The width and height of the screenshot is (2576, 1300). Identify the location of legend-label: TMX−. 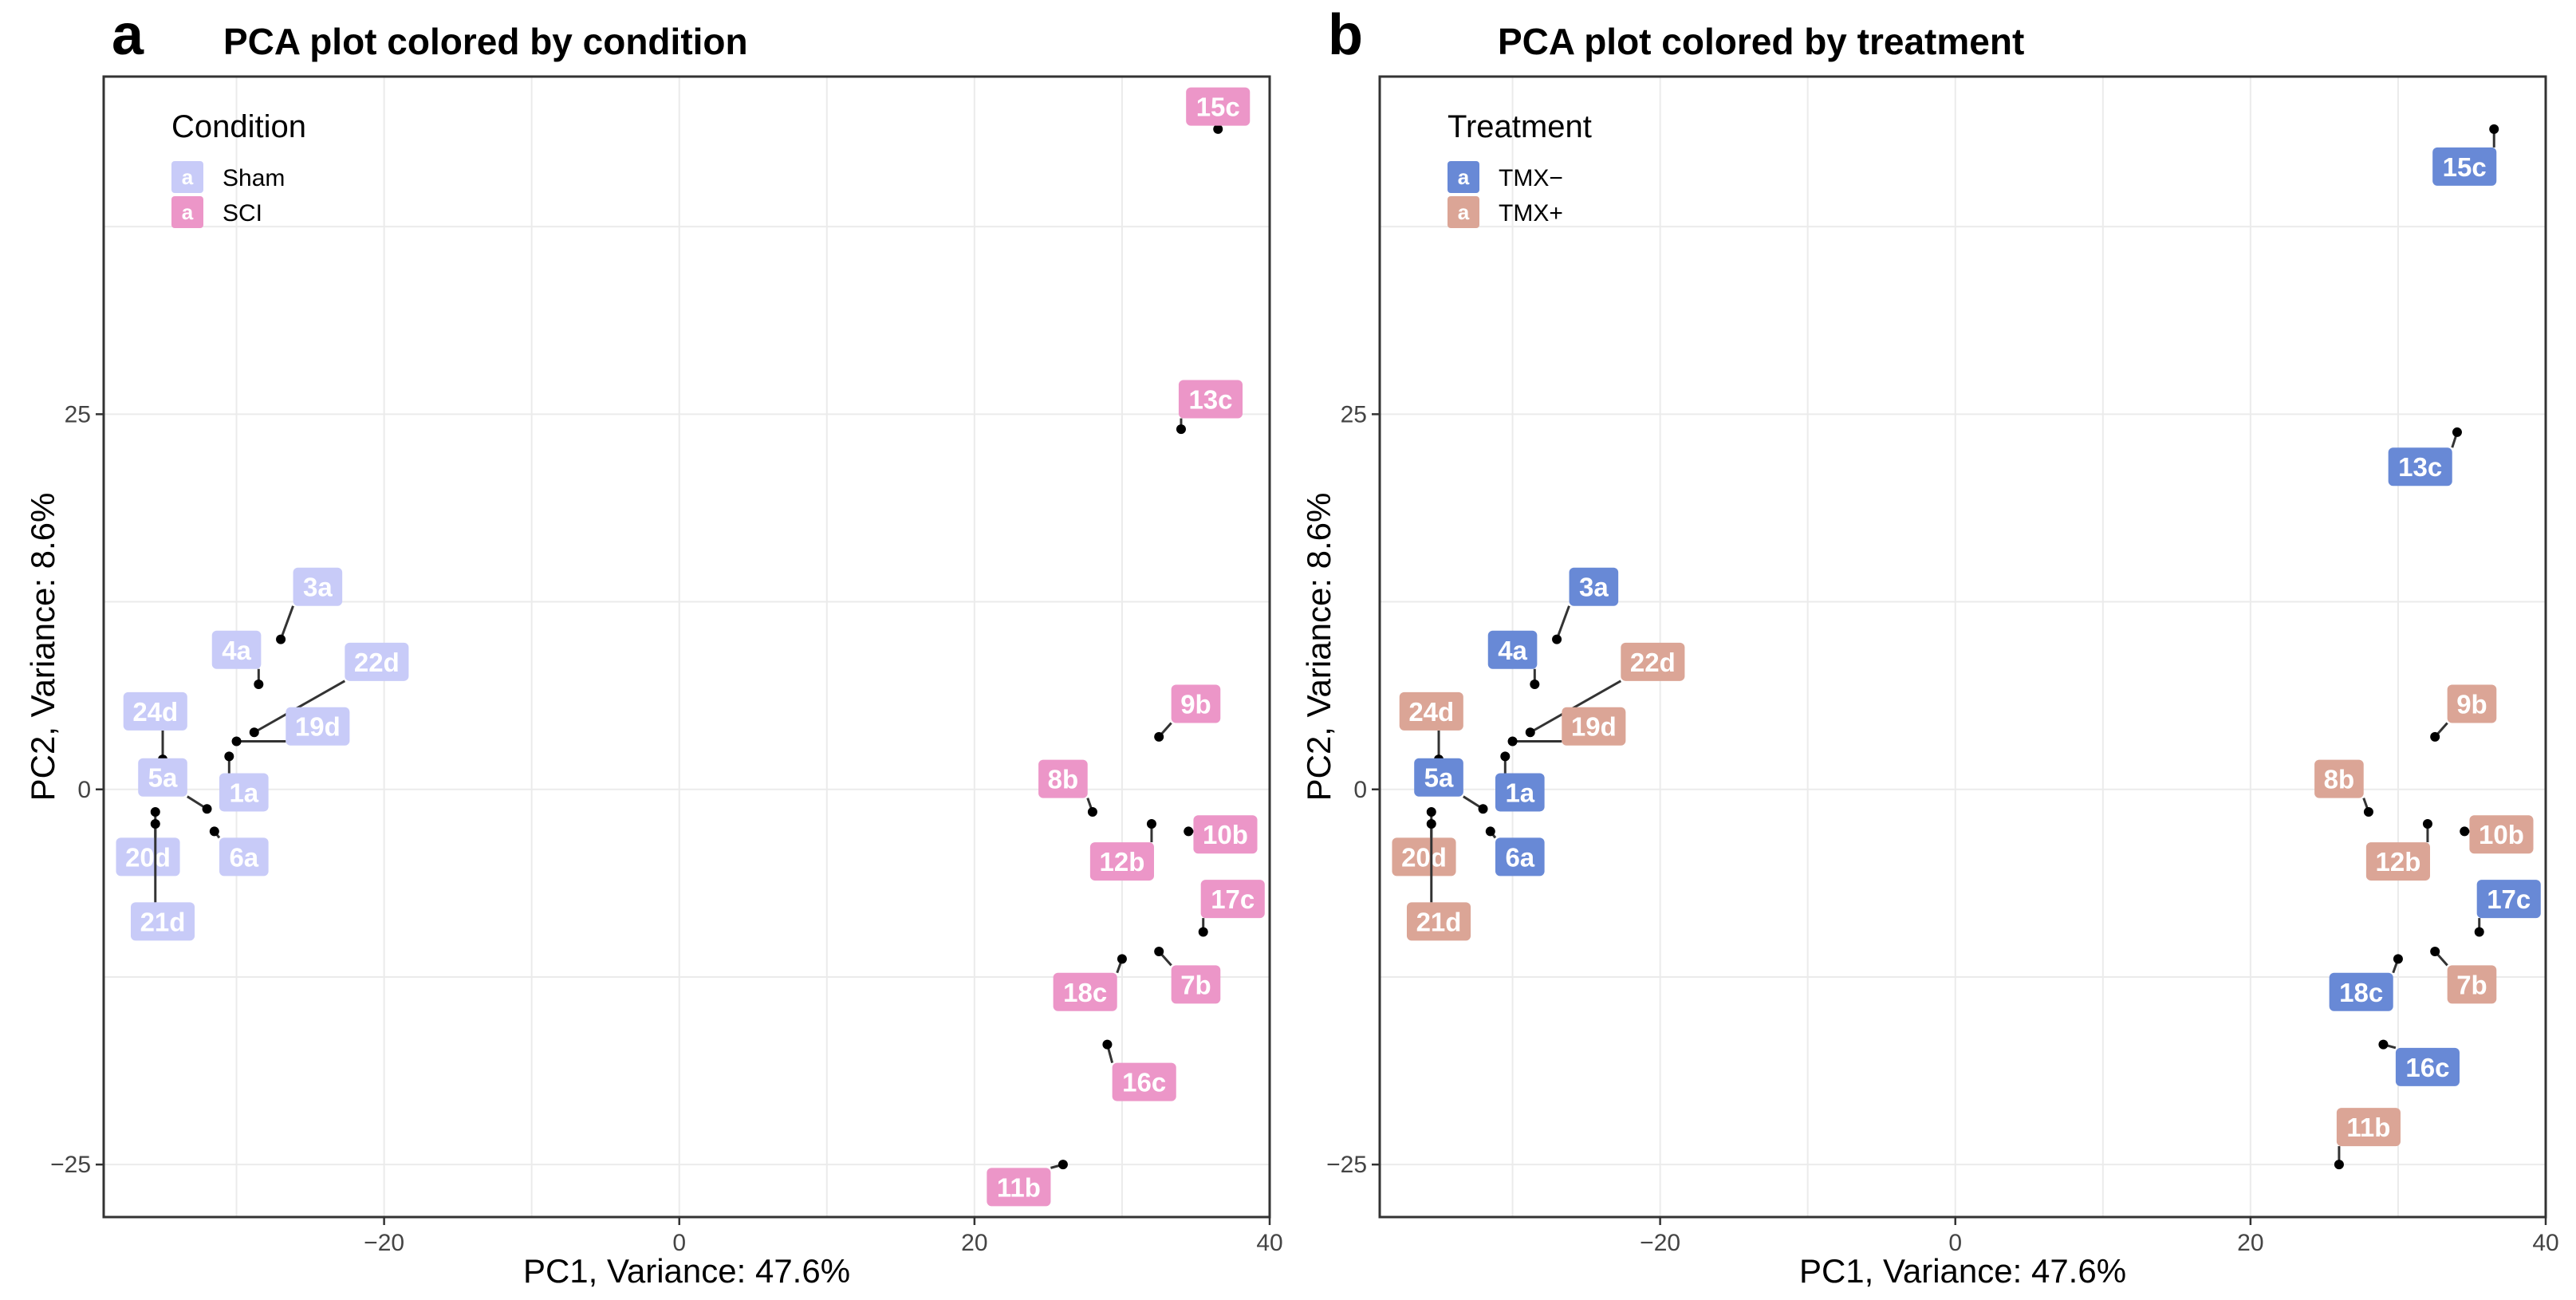
(1531, 178).